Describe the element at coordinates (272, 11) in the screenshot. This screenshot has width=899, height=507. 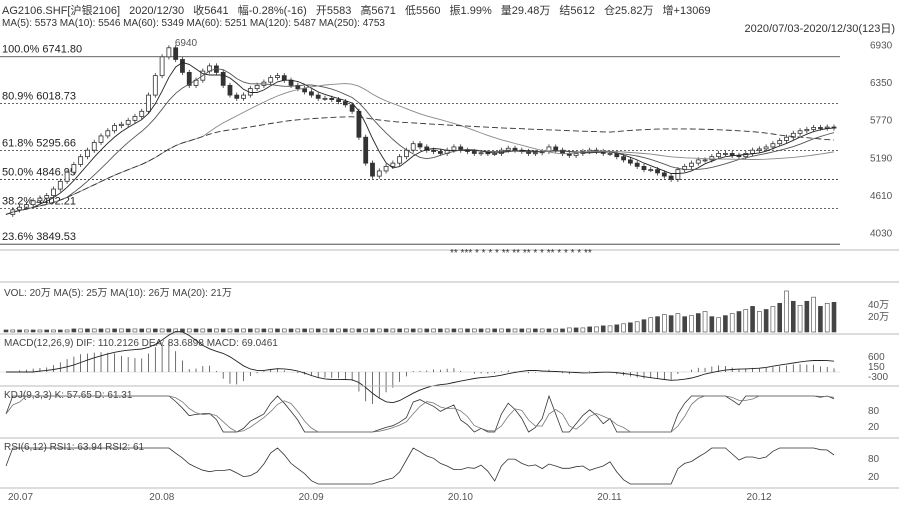
I see `change-value: 幅-0.28%(-16)` at that location.